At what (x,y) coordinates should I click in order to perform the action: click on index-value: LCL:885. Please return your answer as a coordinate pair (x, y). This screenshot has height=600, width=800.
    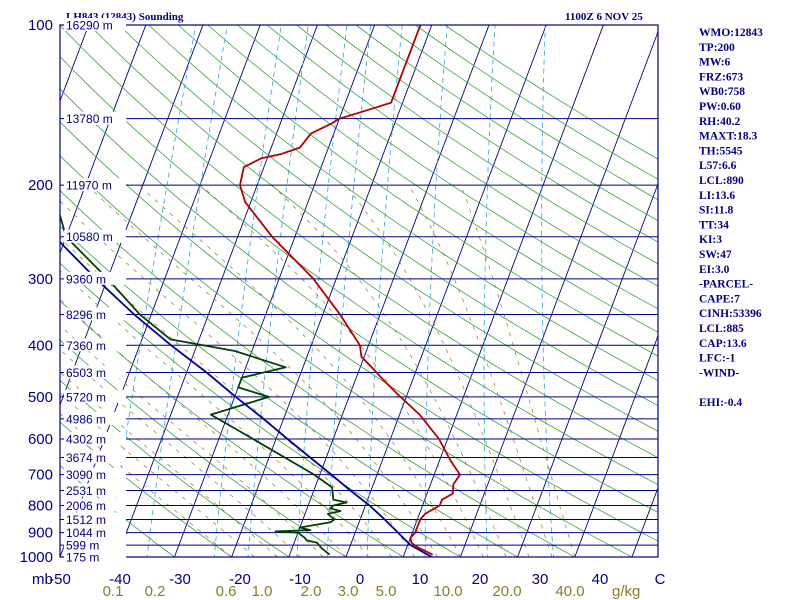
    Looking at the image, I should click on (721, 329).